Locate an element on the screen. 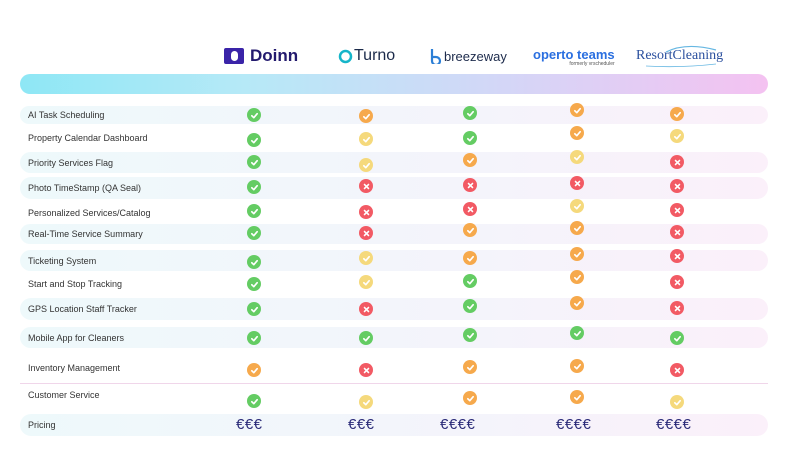  feature-label: Personalized Services/Catalog is located at coordinates (89, 212).